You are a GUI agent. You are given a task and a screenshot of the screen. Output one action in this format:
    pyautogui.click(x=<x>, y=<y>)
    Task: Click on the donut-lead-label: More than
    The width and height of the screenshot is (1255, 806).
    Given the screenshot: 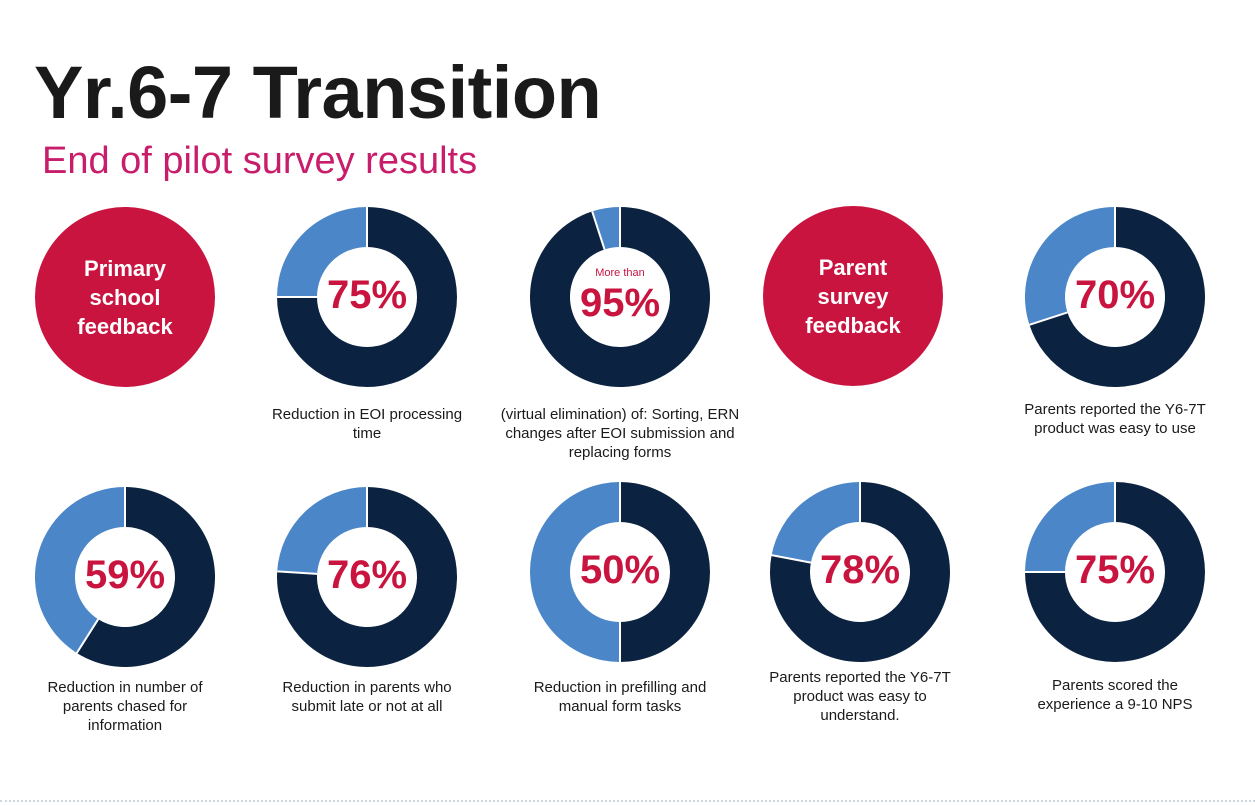 What is the action you would take?
    pyautogui.click(x=620, y=273)
    